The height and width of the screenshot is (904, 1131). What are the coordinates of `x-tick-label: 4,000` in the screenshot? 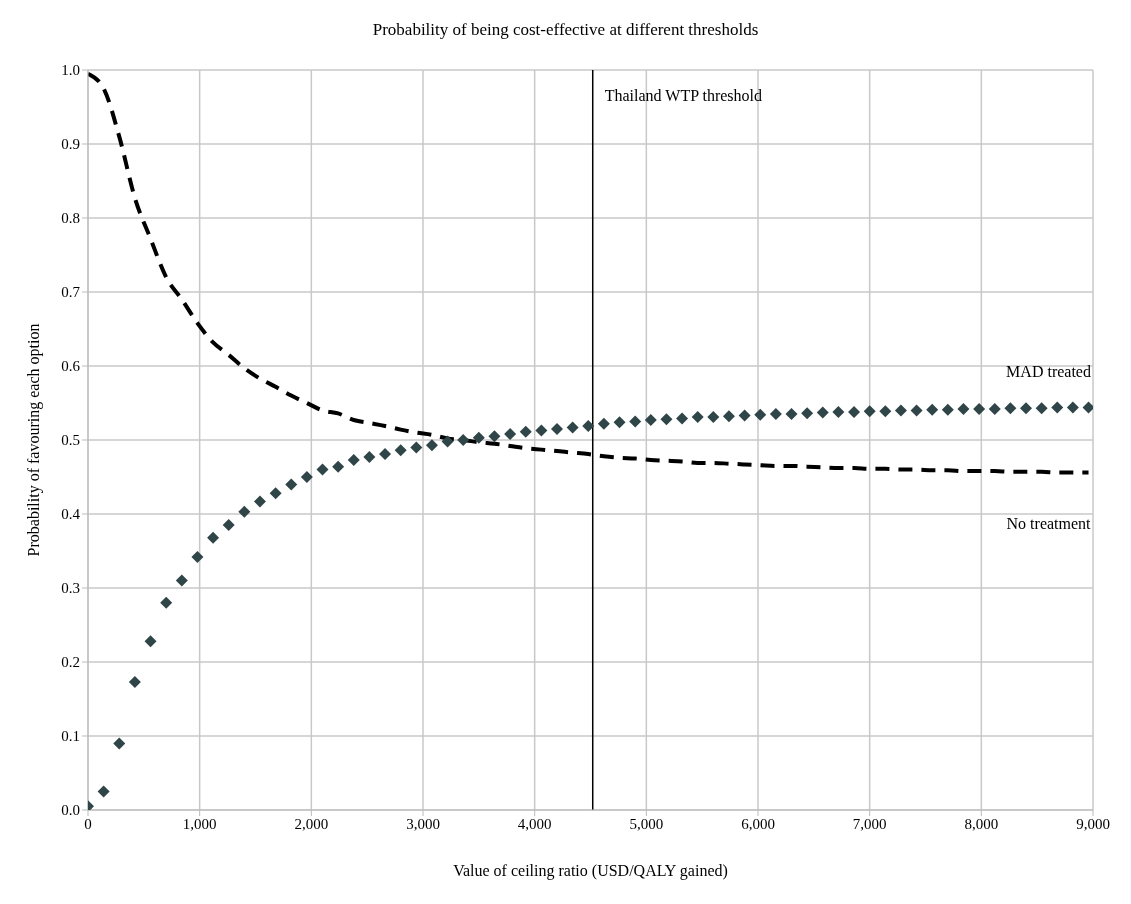 It's located at (534, 823).